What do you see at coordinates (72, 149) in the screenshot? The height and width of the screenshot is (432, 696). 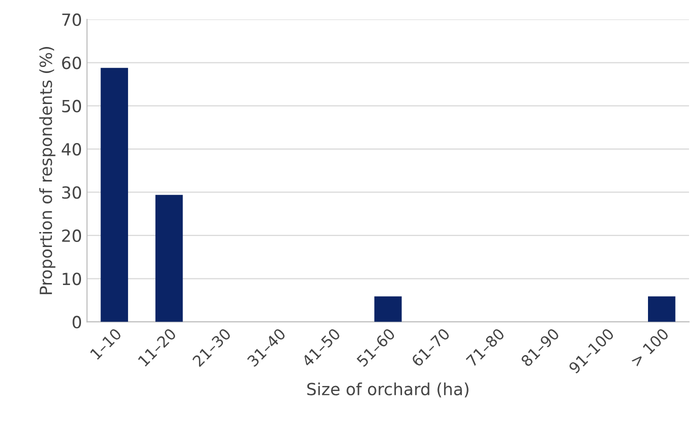 I see `y-tick-label: 40` at bounding box center [72, 149].